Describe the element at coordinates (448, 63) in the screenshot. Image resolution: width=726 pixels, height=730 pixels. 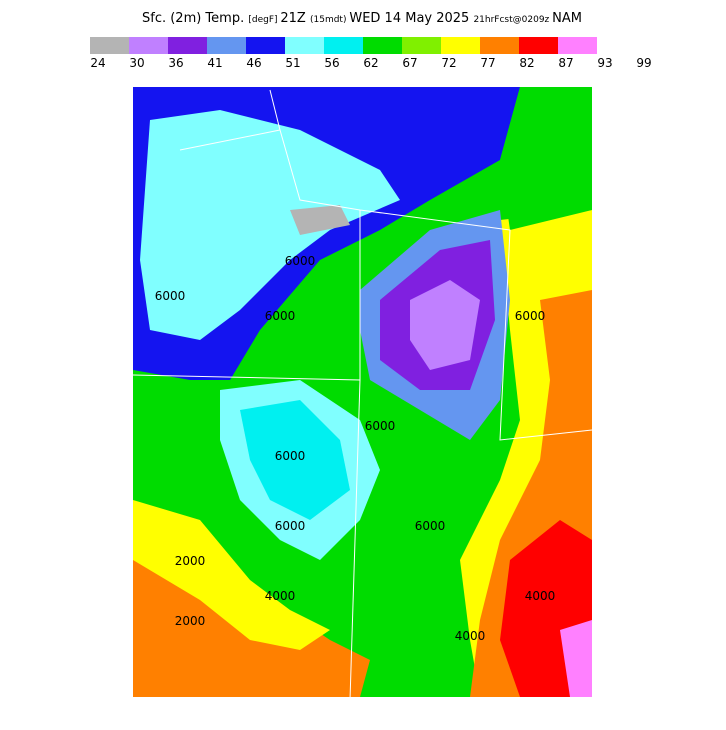
I see `colorbar-label: 72` at that location.